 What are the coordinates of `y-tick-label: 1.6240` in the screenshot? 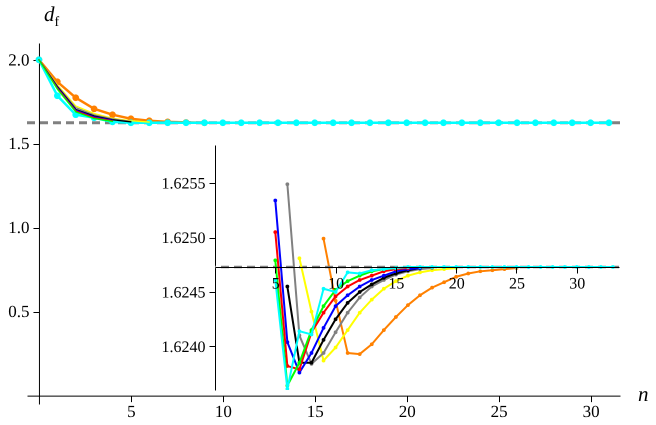 It's located at (184, 347).